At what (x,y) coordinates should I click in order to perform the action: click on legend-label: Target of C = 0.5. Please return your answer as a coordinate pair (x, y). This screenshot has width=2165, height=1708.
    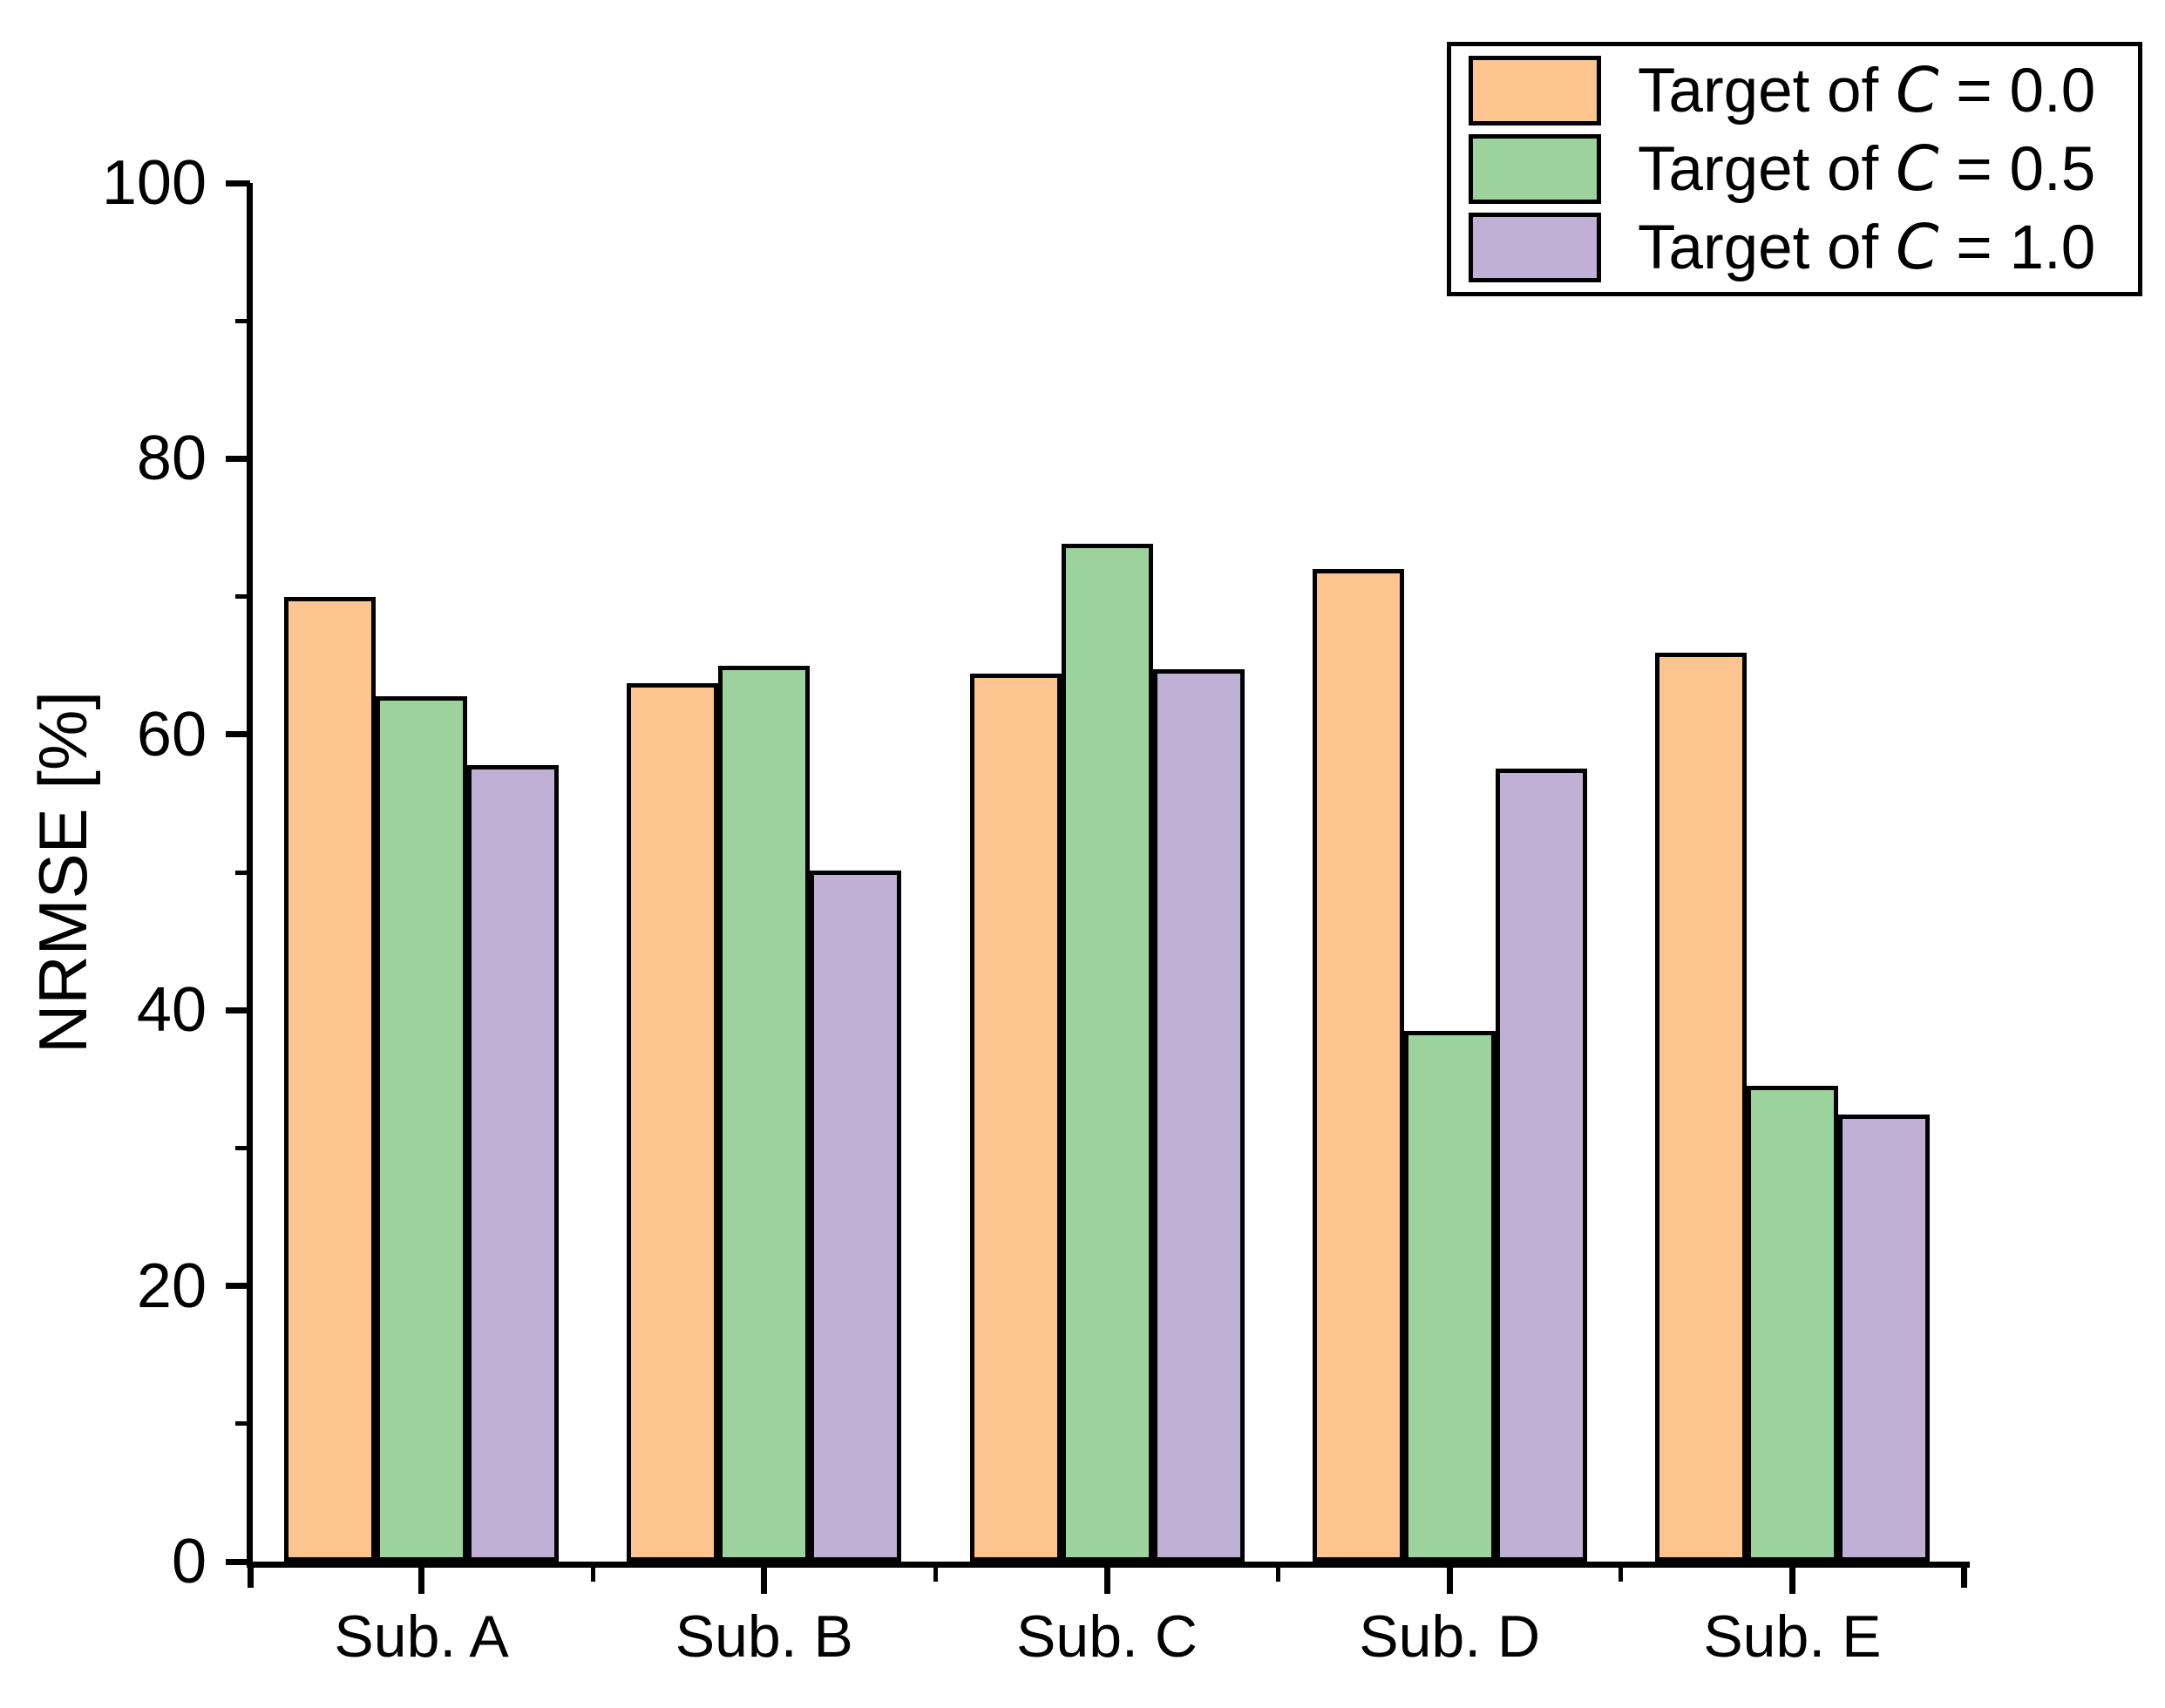
    Looking at the image, I should click on (1867, 168).